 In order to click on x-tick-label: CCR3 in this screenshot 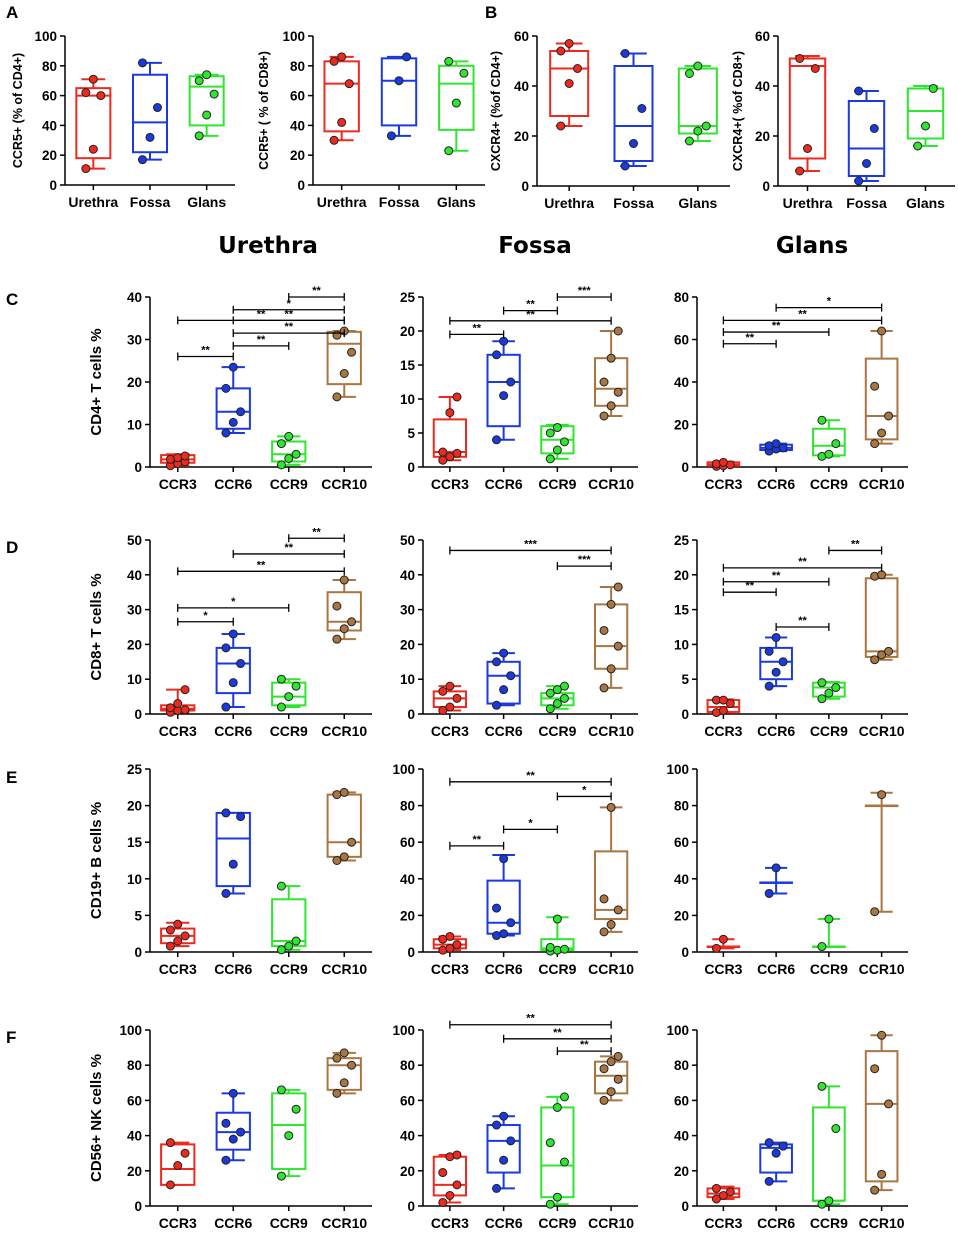, I will do `click(450, 731)`.